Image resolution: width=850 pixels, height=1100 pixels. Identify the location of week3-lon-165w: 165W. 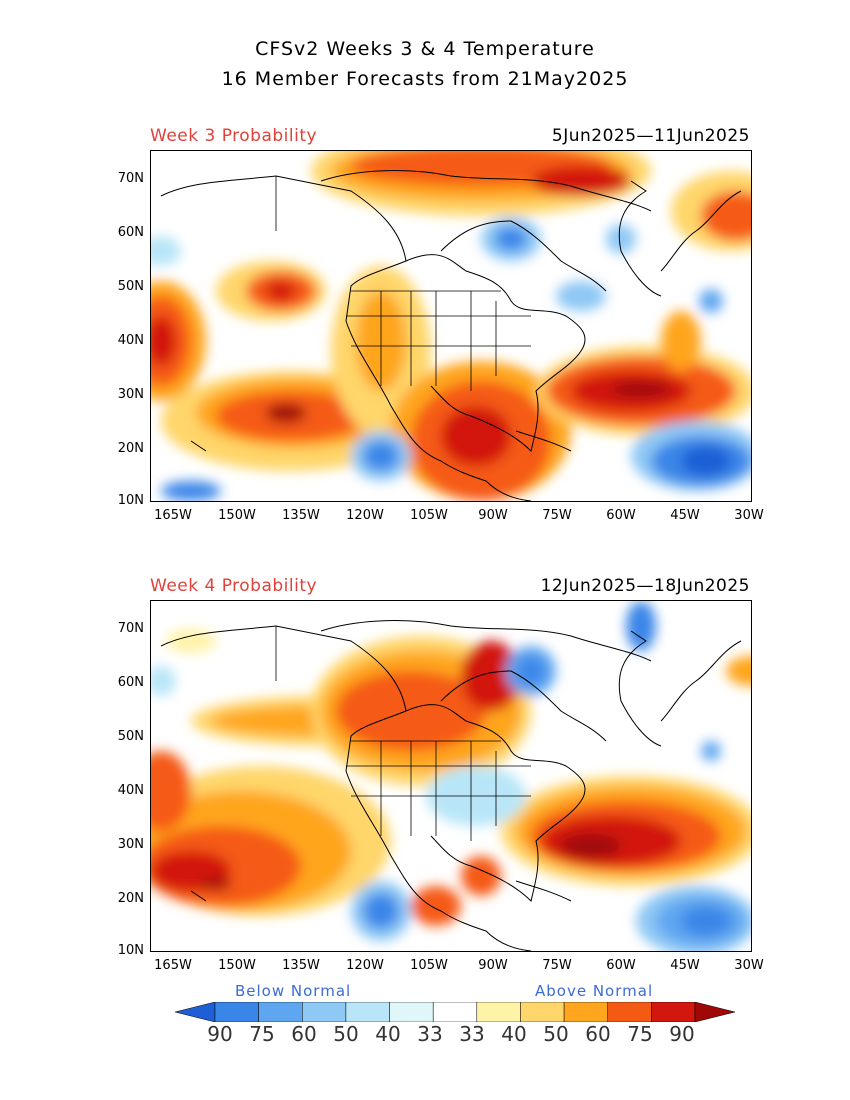
(173, 515).